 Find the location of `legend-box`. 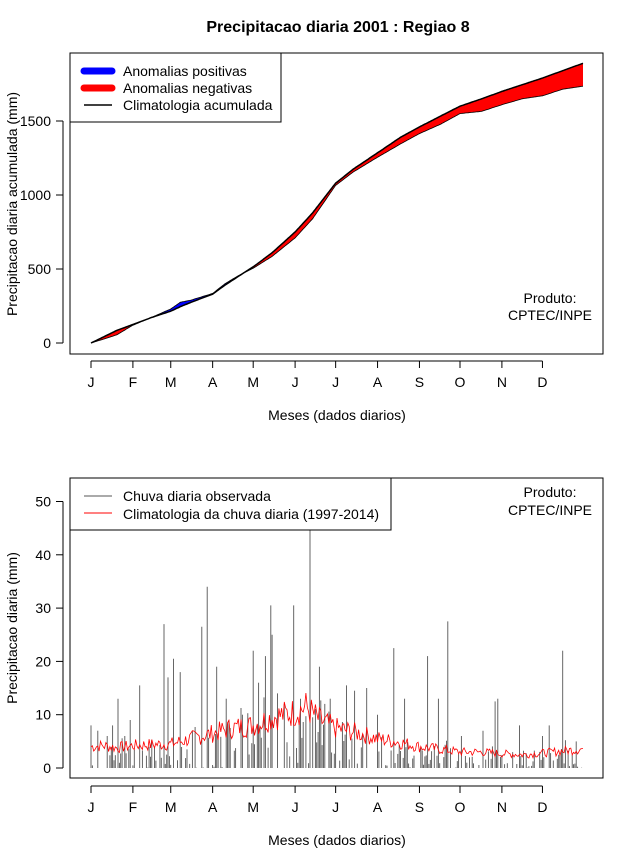

legend-box is located at coordinates (230, 504).